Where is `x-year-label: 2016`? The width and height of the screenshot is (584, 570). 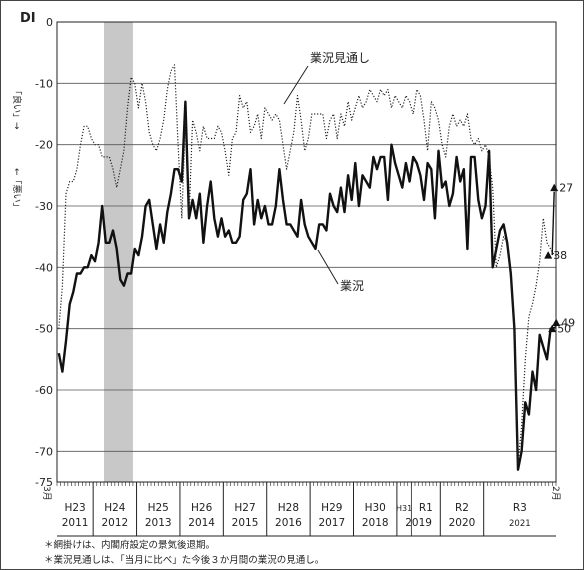
x-year-label: 2016 is located at coordinates (288, 523).